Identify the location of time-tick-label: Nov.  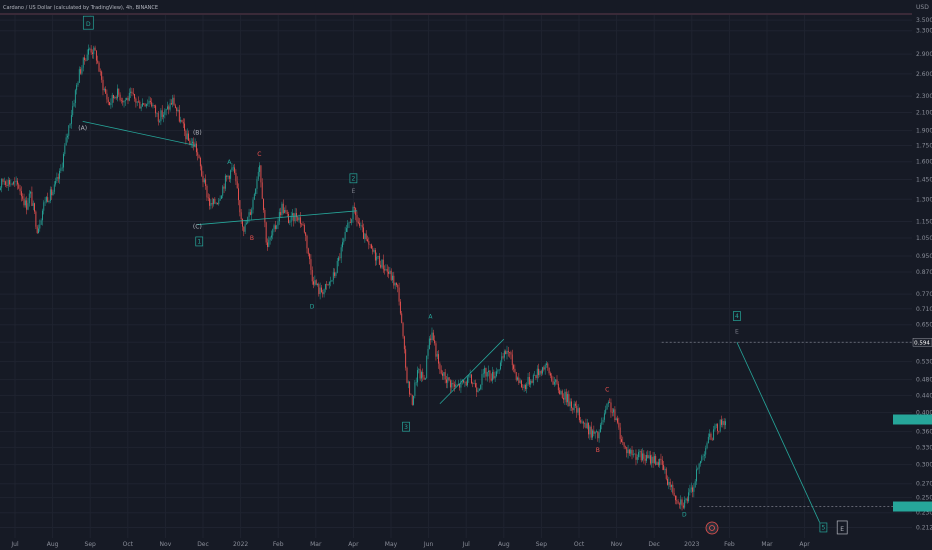
(617, 544).